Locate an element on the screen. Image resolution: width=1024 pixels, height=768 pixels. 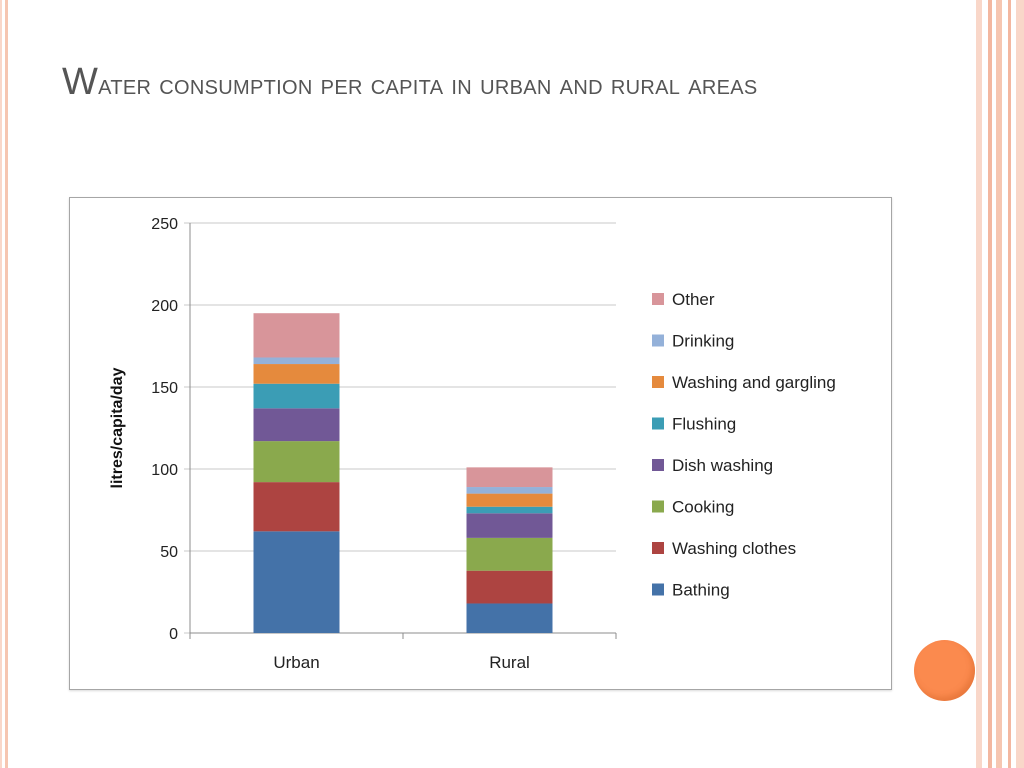
y-tick-label: 100 is located at coordinates (164, 470).